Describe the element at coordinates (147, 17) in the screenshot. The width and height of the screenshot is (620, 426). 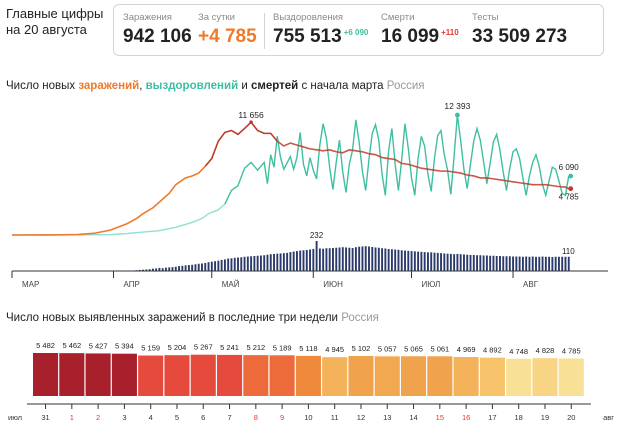
I see `stat-infections-label: Заражения` at that location.